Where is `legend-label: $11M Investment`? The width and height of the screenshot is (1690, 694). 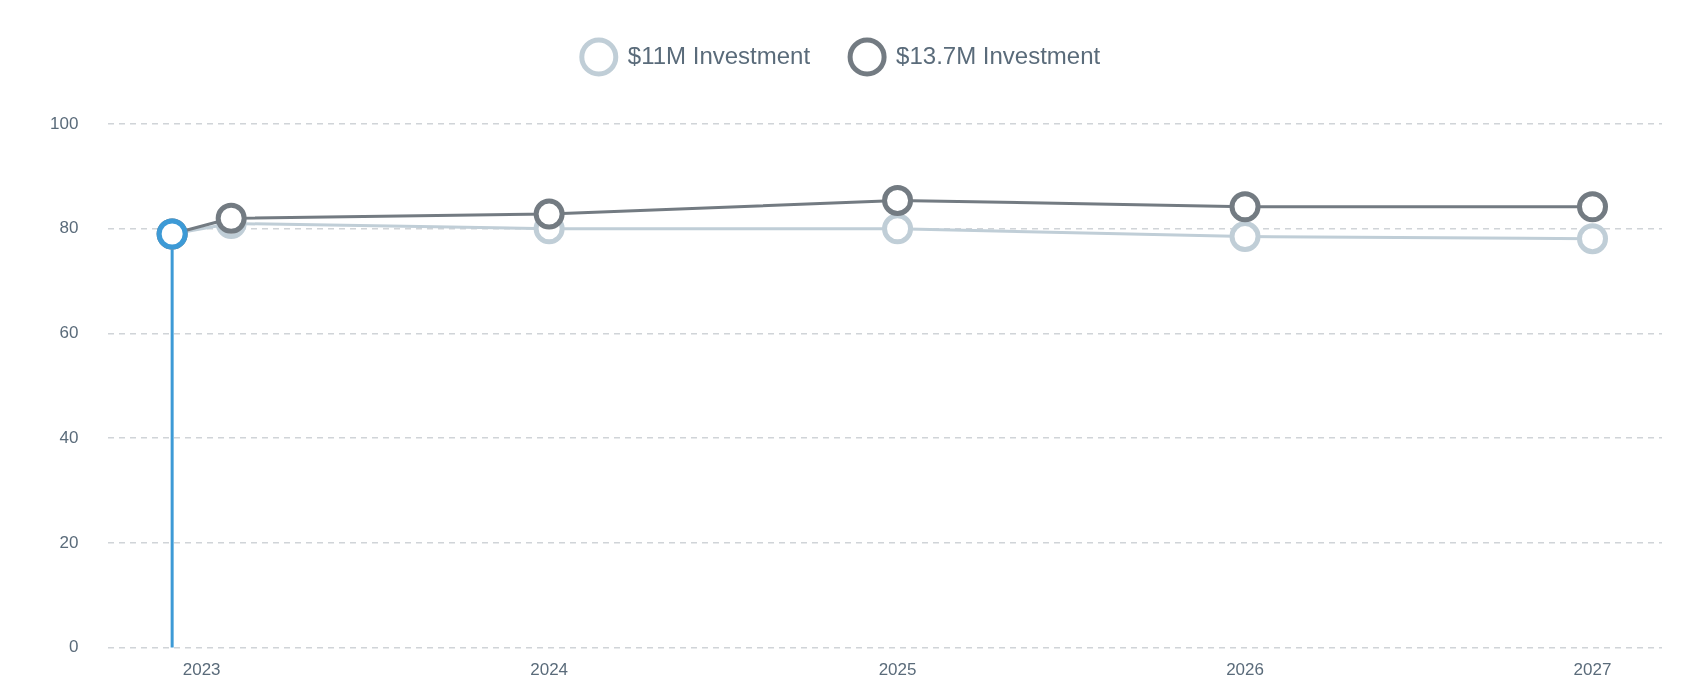
legend-label: $11M Investment is located at coordinates (719, 55).